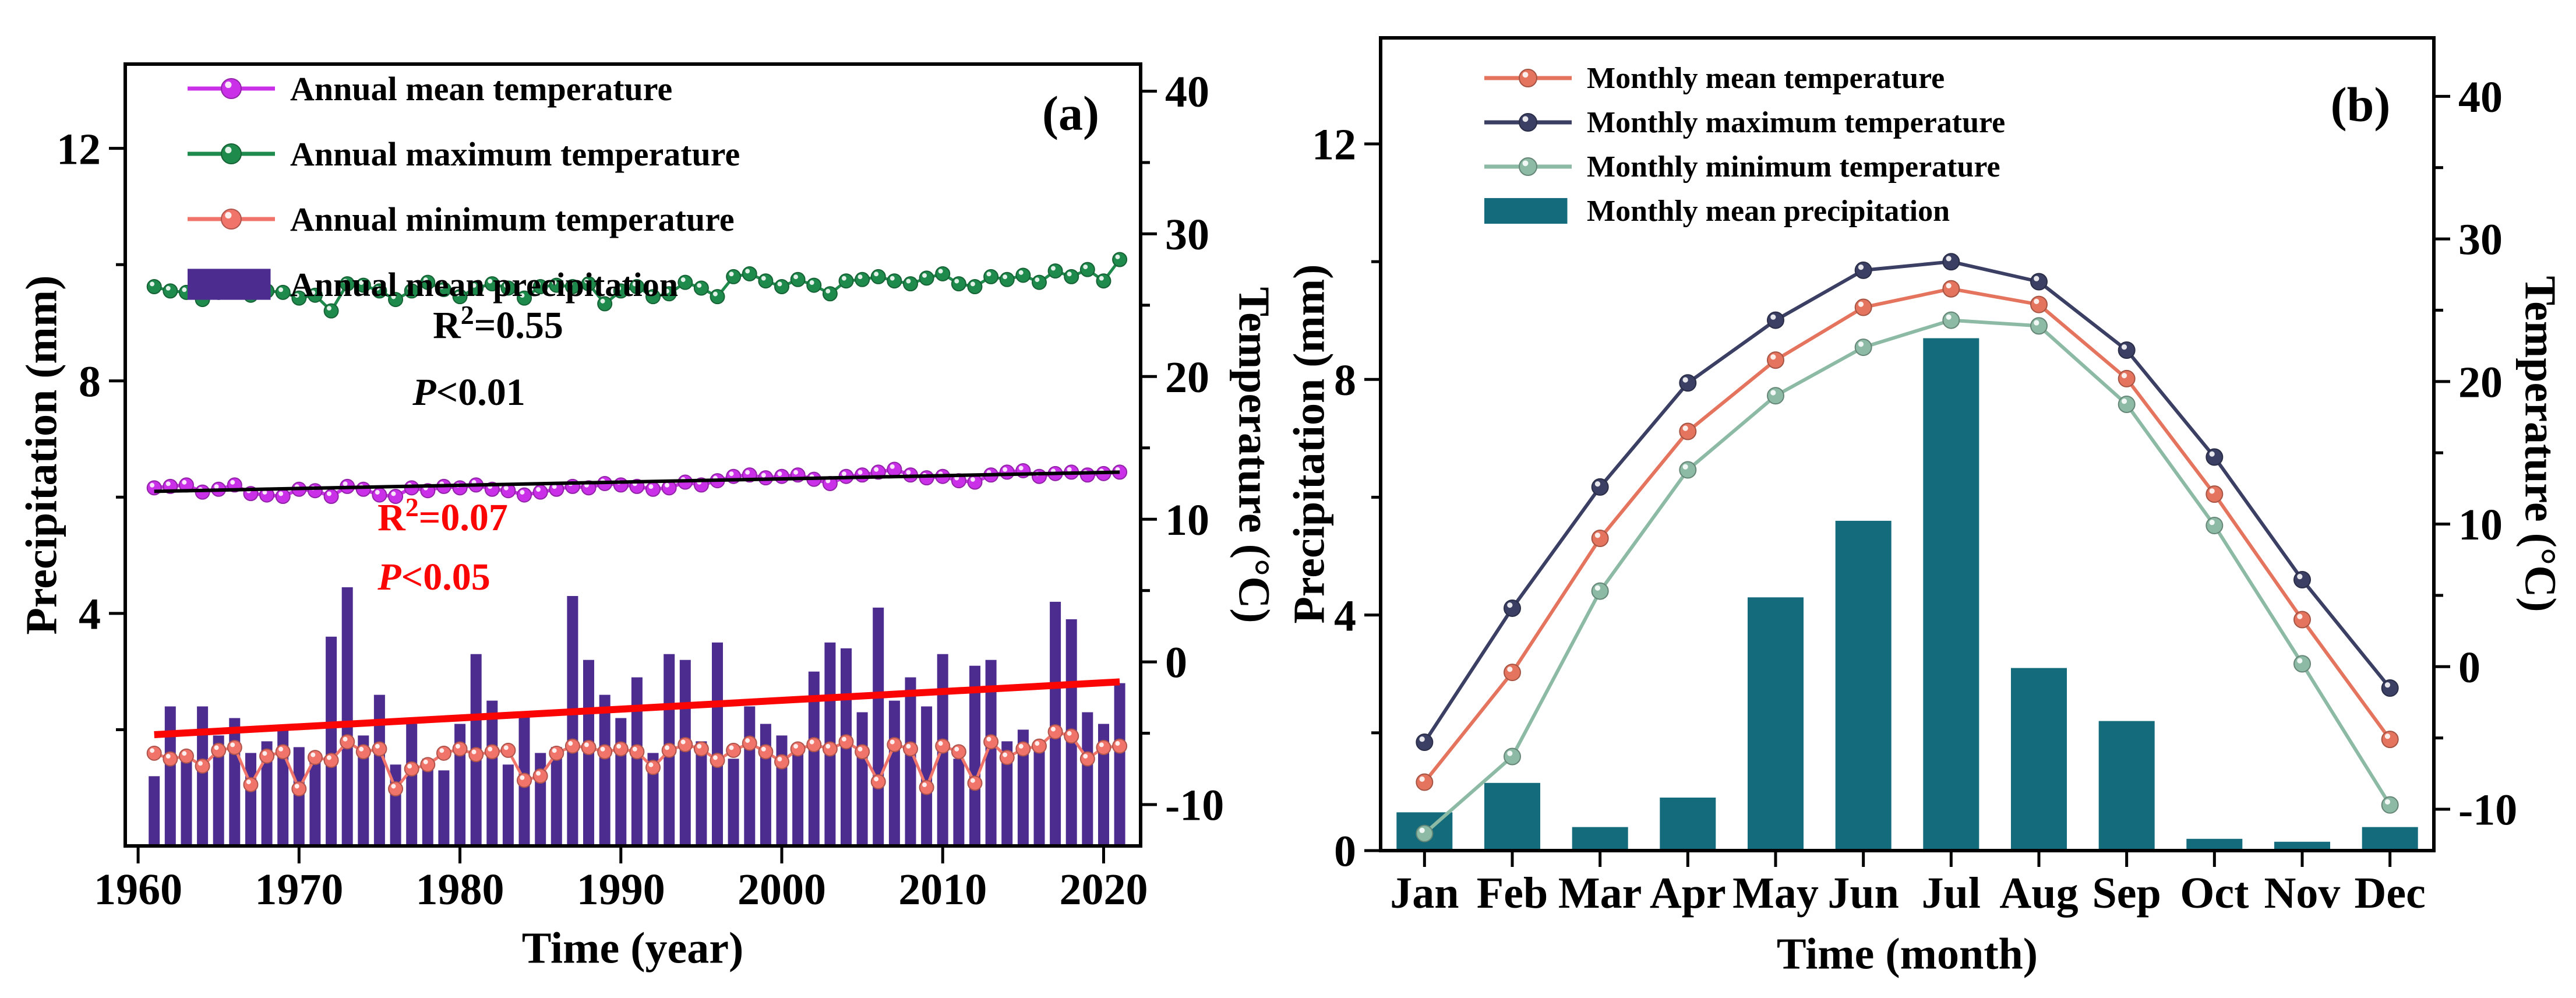 This screenshot has height=998, width=2576. I want to click on bar-year-1966, so click(235, 782).